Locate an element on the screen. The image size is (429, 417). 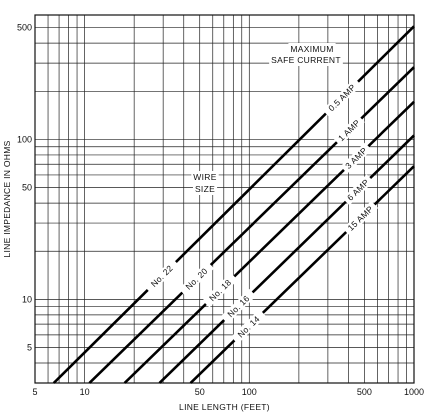
y-tick-label: 500 is located at coordinates (24, 28).